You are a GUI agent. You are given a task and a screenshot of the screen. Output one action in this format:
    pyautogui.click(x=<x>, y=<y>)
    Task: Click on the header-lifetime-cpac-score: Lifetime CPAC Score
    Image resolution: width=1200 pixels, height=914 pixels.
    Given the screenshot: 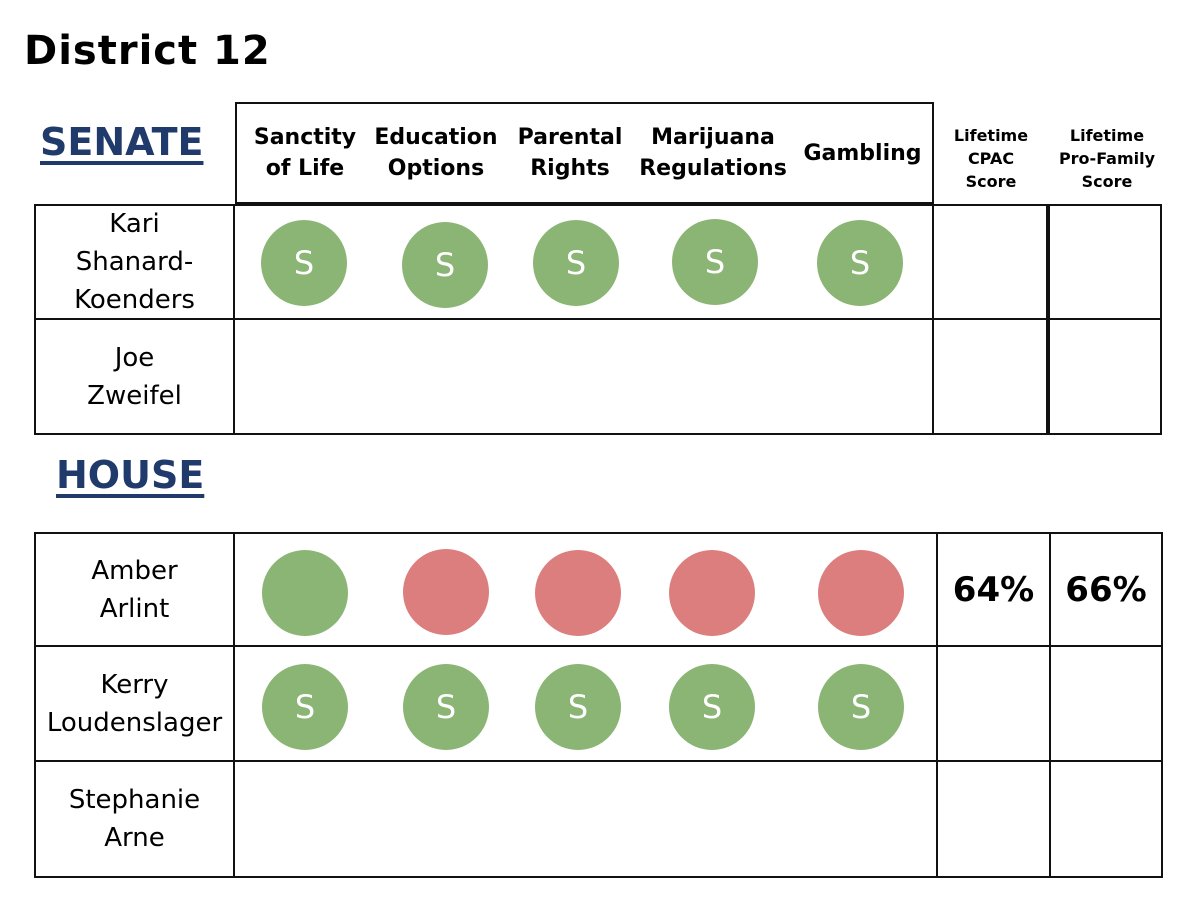 What is the action you would take?
    pyautogui.click(x=991, y=158)
    